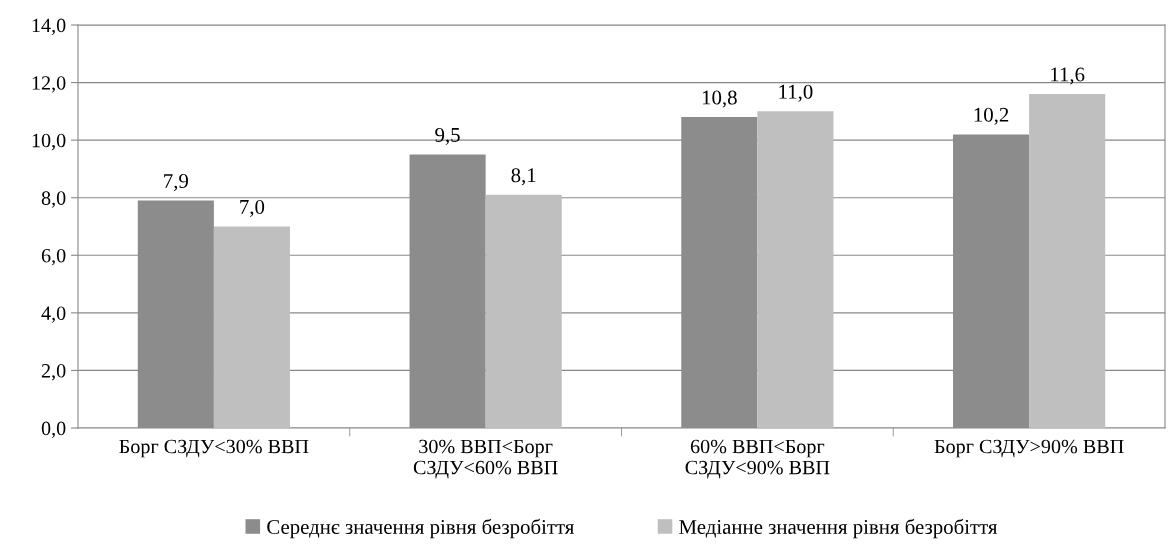 Image resolution: width=1169 pixels, height=560 pixels. Describe the element at coordinates (53, 372) in the screenshot. I see `y-tick-label: 2,0` at that location.